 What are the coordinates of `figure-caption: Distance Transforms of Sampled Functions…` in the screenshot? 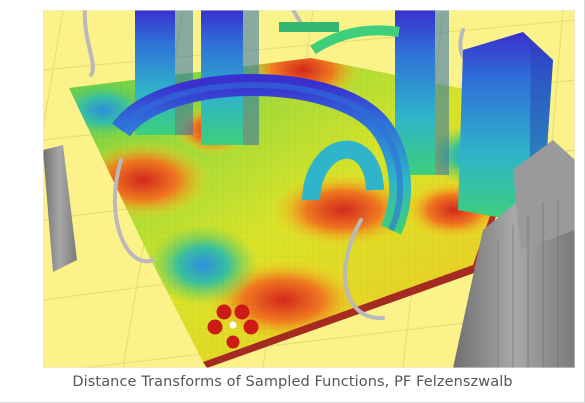 It's located at (292, 382).